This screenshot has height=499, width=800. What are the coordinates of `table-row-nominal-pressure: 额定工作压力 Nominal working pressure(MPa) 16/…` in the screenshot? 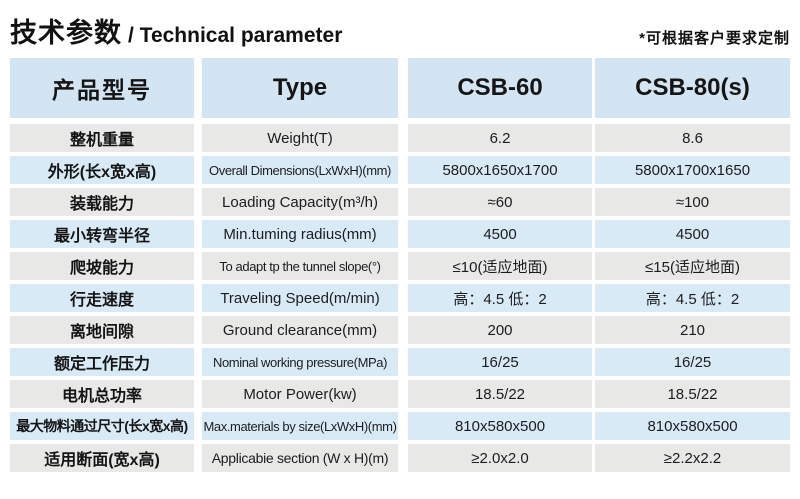 It's located at (400, 362).